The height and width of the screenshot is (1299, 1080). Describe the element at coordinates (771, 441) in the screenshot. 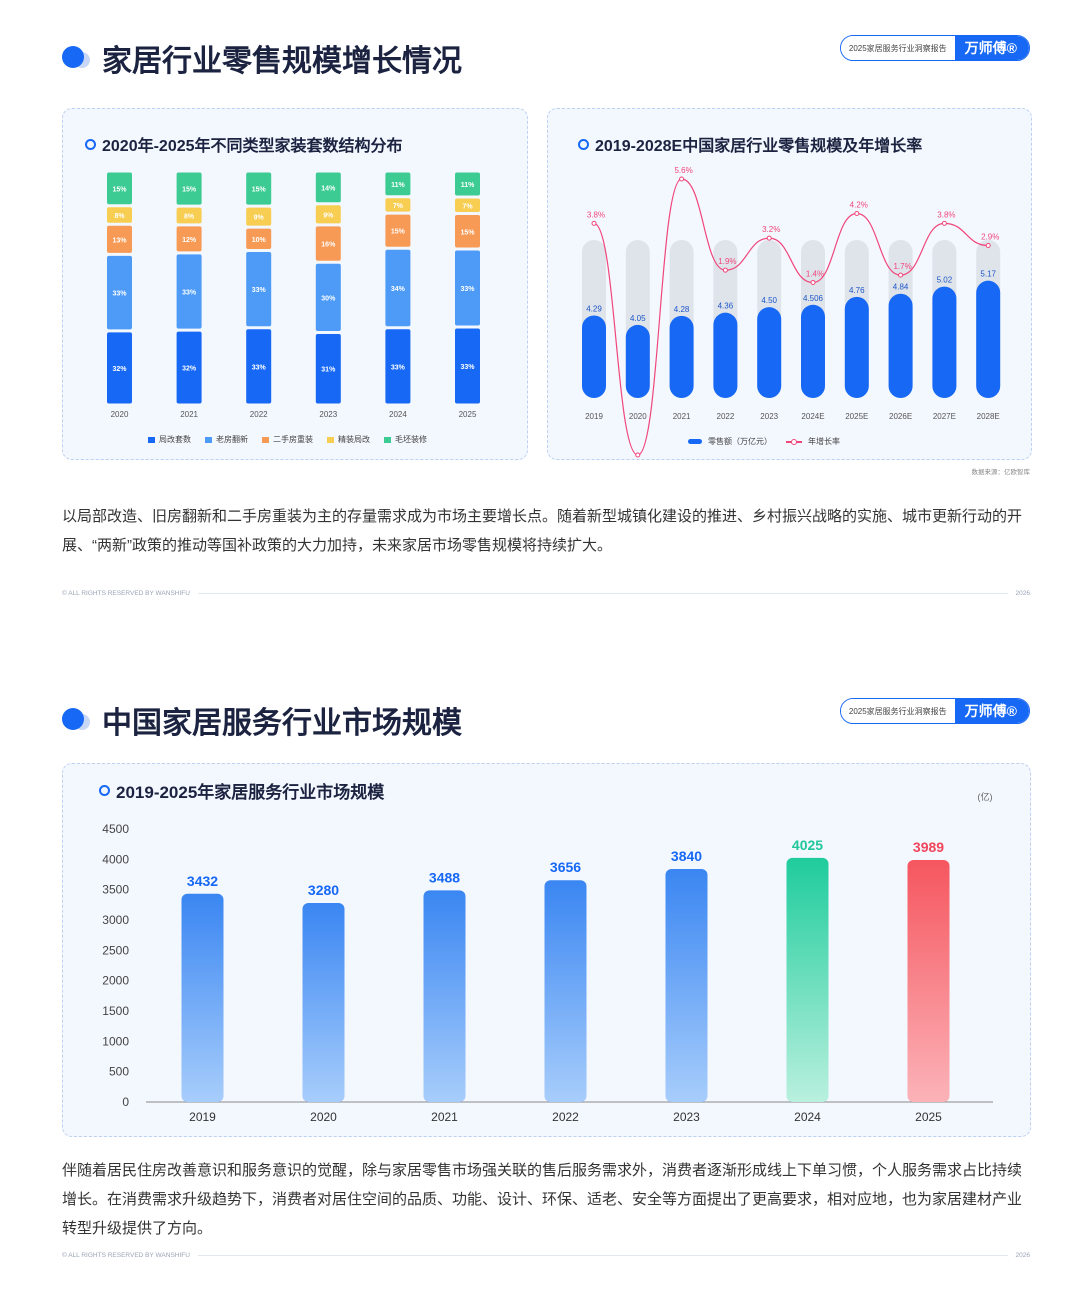

I see `chart-legend: 零售额（万亿元） 年增长率` at that location.